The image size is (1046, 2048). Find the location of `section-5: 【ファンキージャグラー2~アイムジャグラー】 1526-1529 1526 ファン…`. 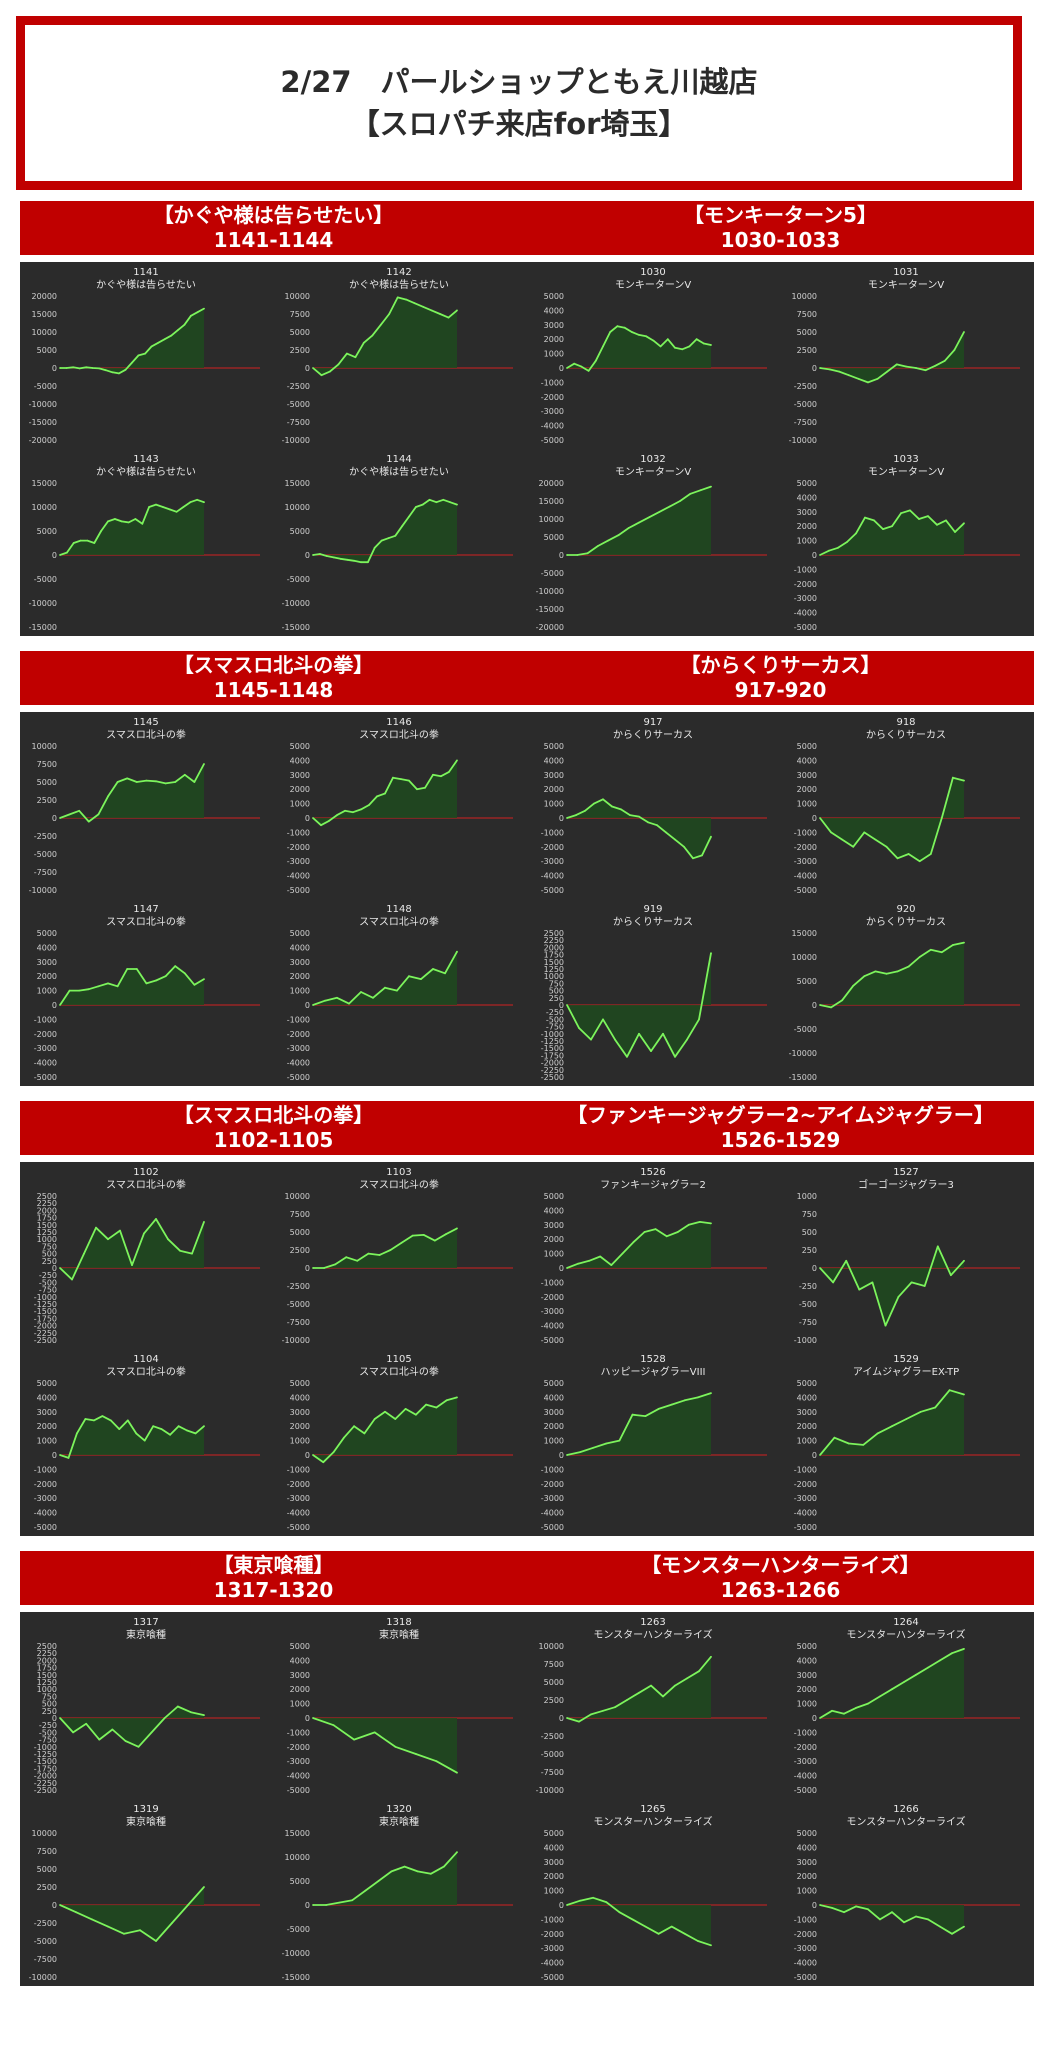

section-5: 【ファンキージャグラー2~アイムジャグラー】 1526-1529 1526 ファン… is located at coordinates (780, 1318).